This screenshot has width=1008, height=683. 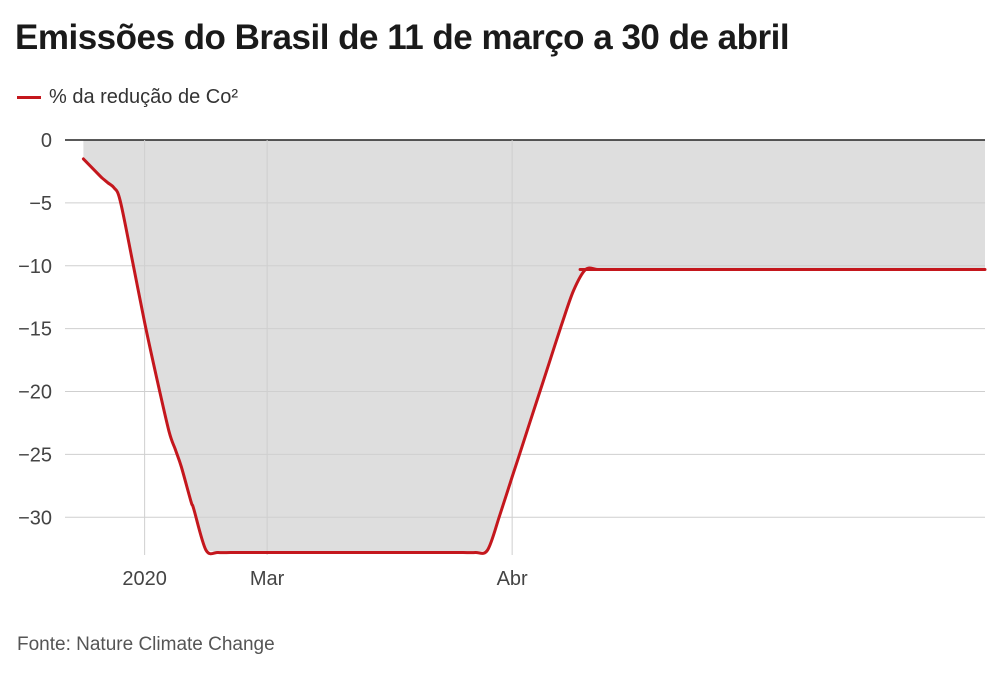 What do you see at coordinates (144, 579) in the screenshot?
I see `x-tick-label: 2020` at bounding box center [144, 579].